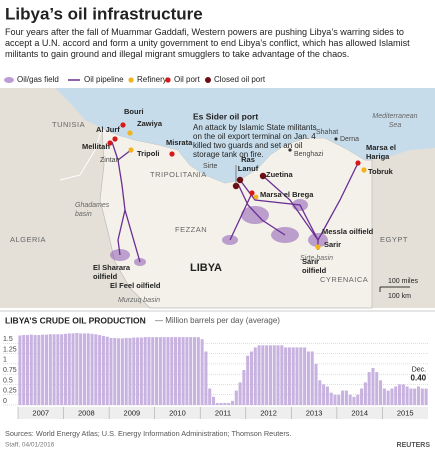 The image size is (435, 450). What do you see at coordinates (309, 154) in the screenshot?
I see `map-label: Benghazi` at bounding box center [309, 154].